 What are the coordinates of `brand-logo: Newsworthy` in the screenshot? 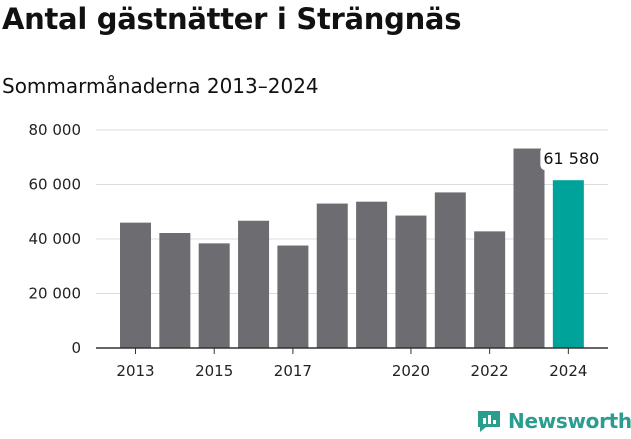 It's located at (553, 421).